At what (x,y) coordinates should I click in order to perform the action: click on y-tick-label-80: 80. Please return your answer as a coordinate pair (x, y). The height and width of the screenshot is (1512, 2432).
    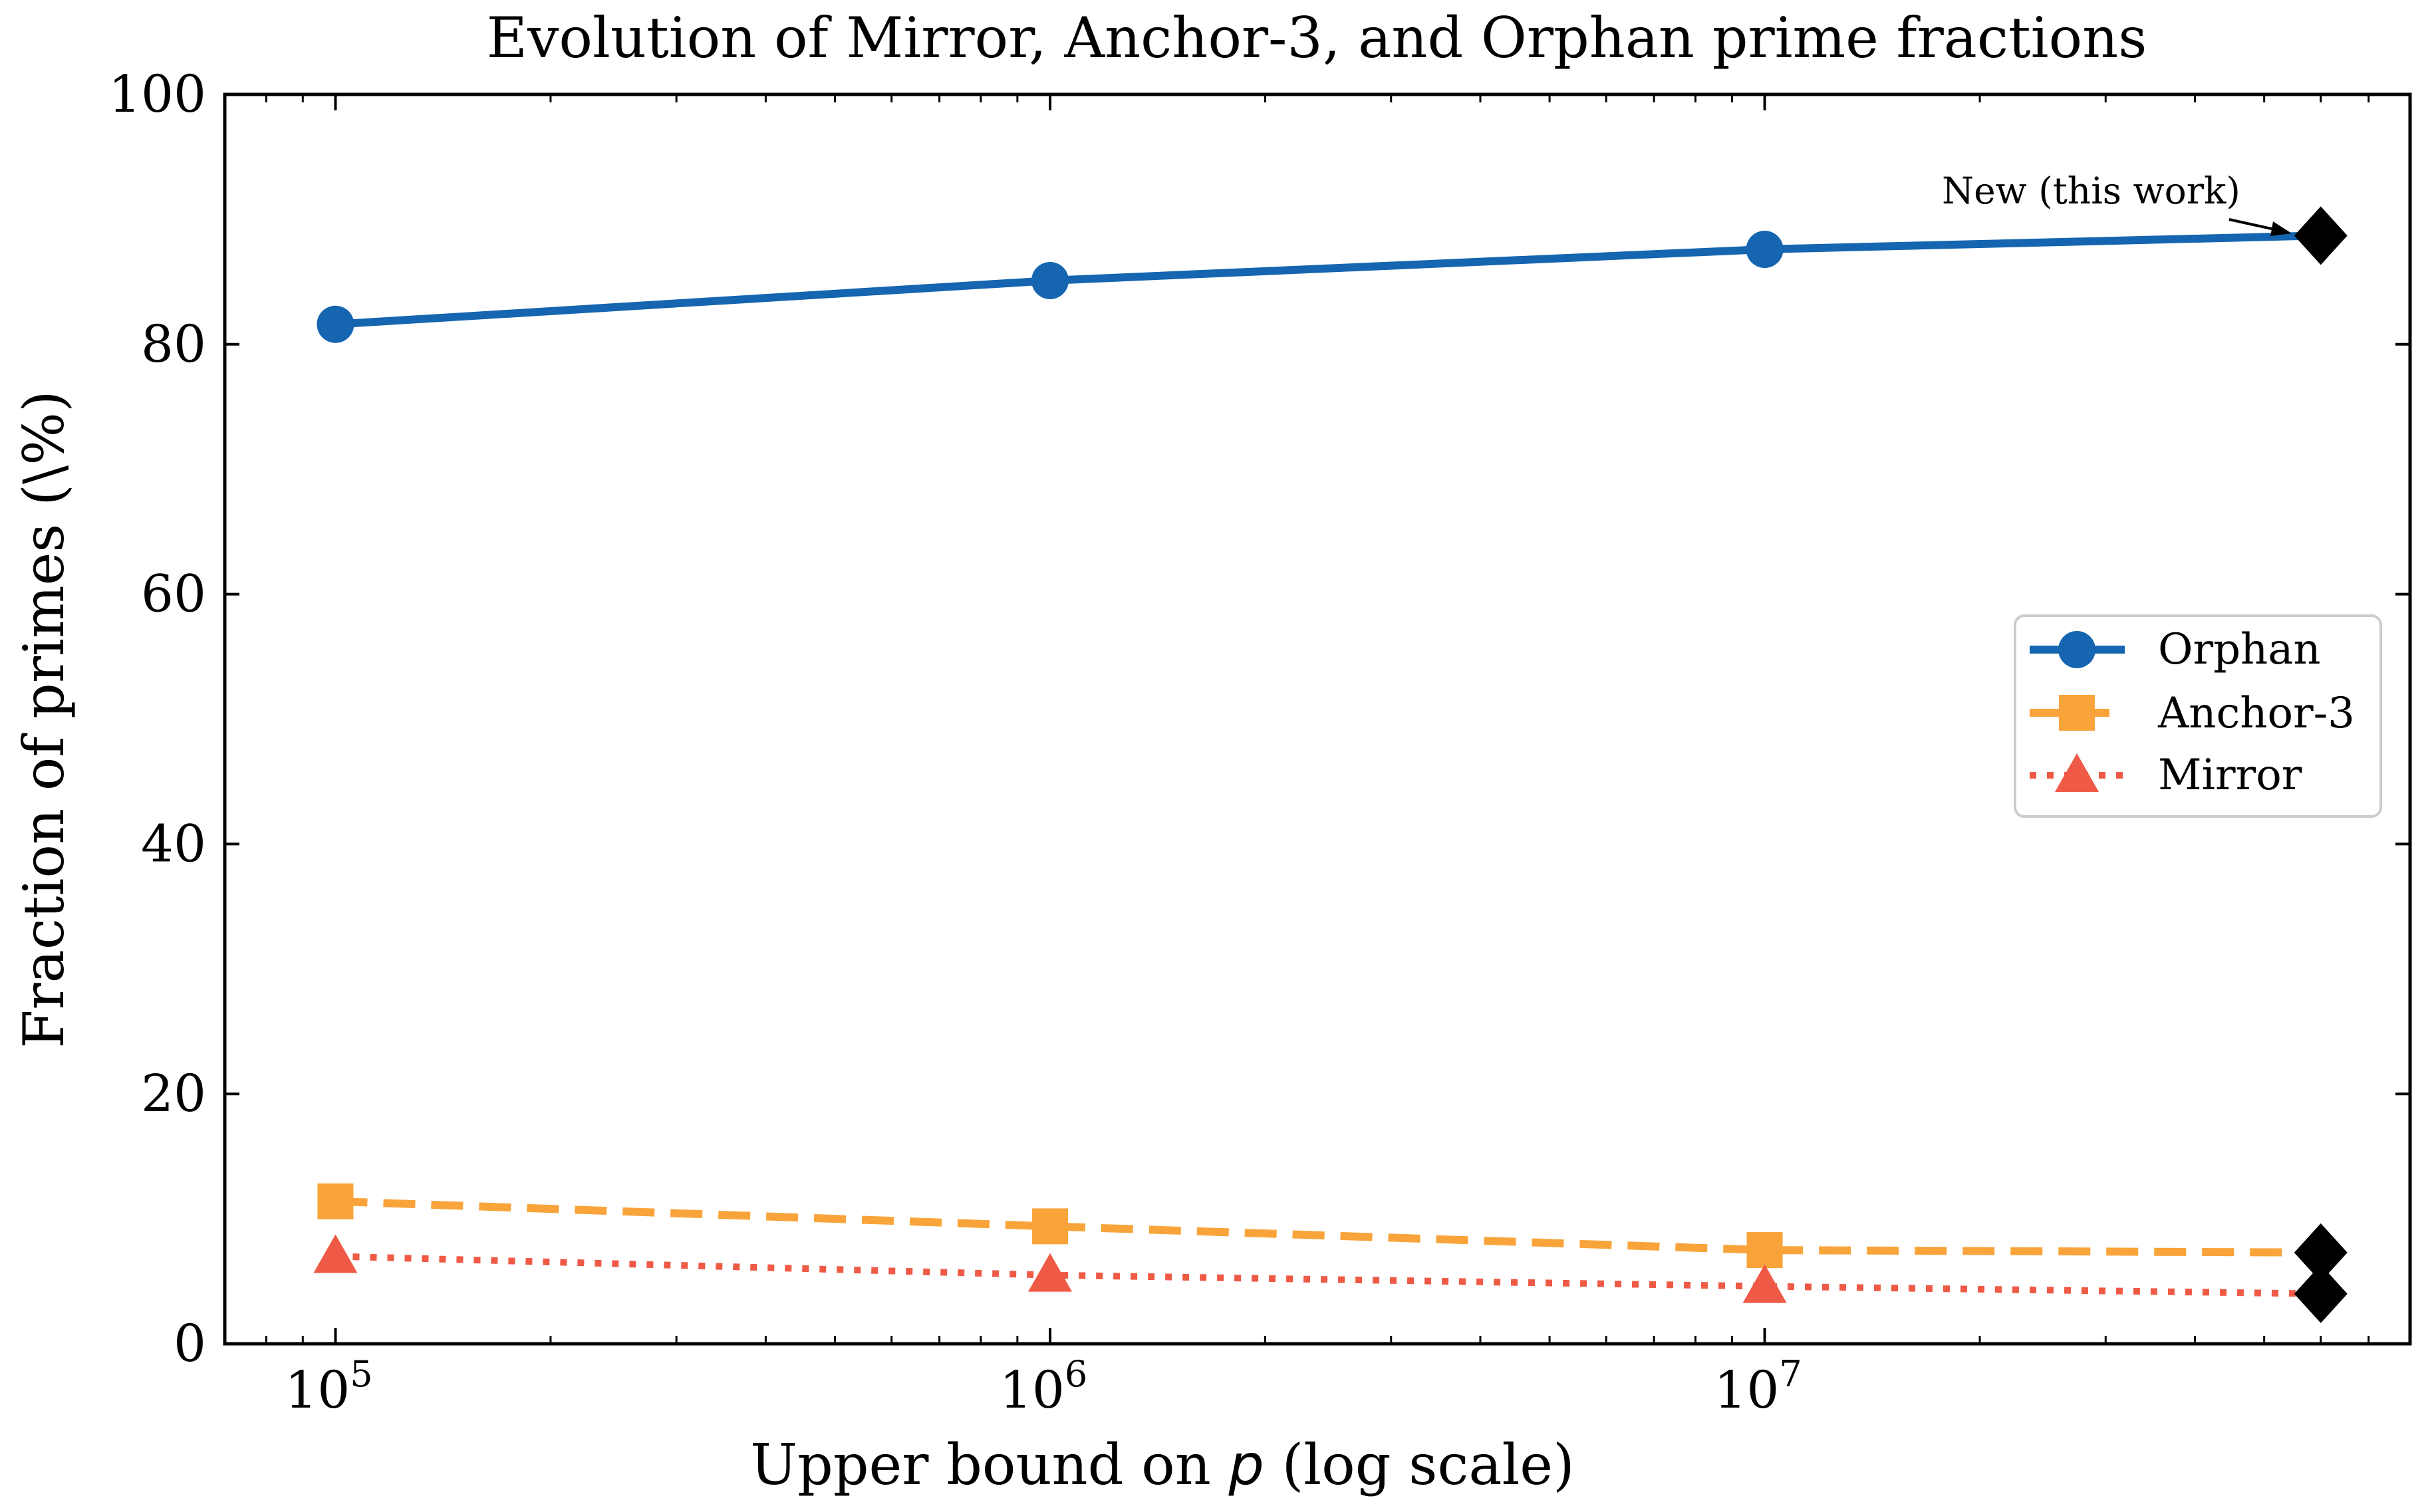
    Looking at the image, I should click on (174, 344).